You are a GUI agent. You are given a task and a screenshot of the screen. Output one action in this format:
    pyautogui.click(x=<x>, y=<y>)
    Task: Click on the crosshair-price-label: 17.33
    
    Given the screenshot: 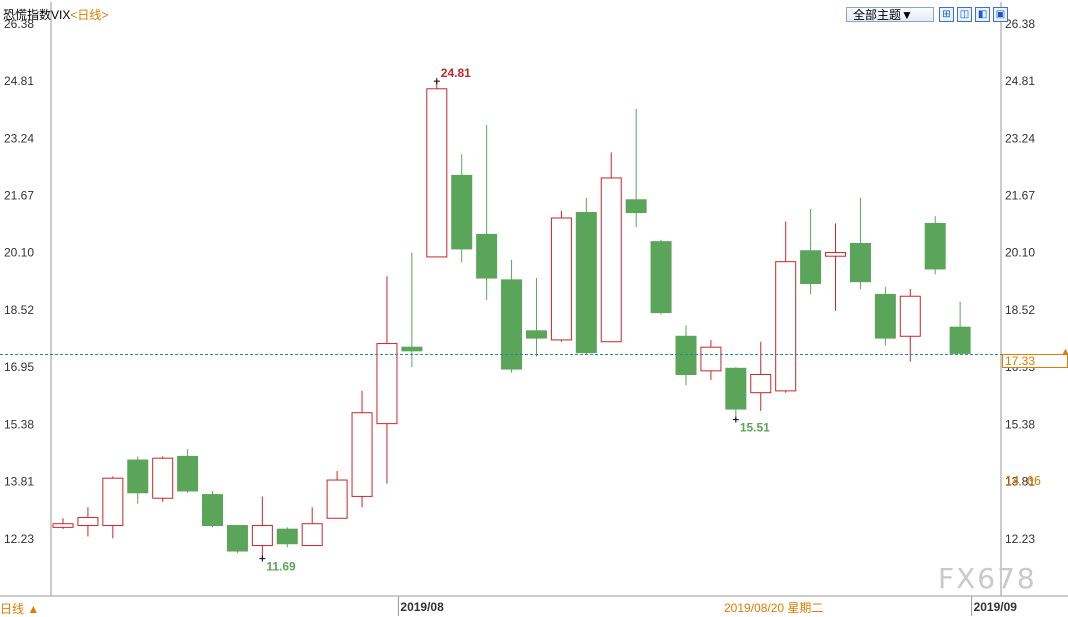 What is the action you would take?
    pyautogui.click(x=1035, y=361)
    